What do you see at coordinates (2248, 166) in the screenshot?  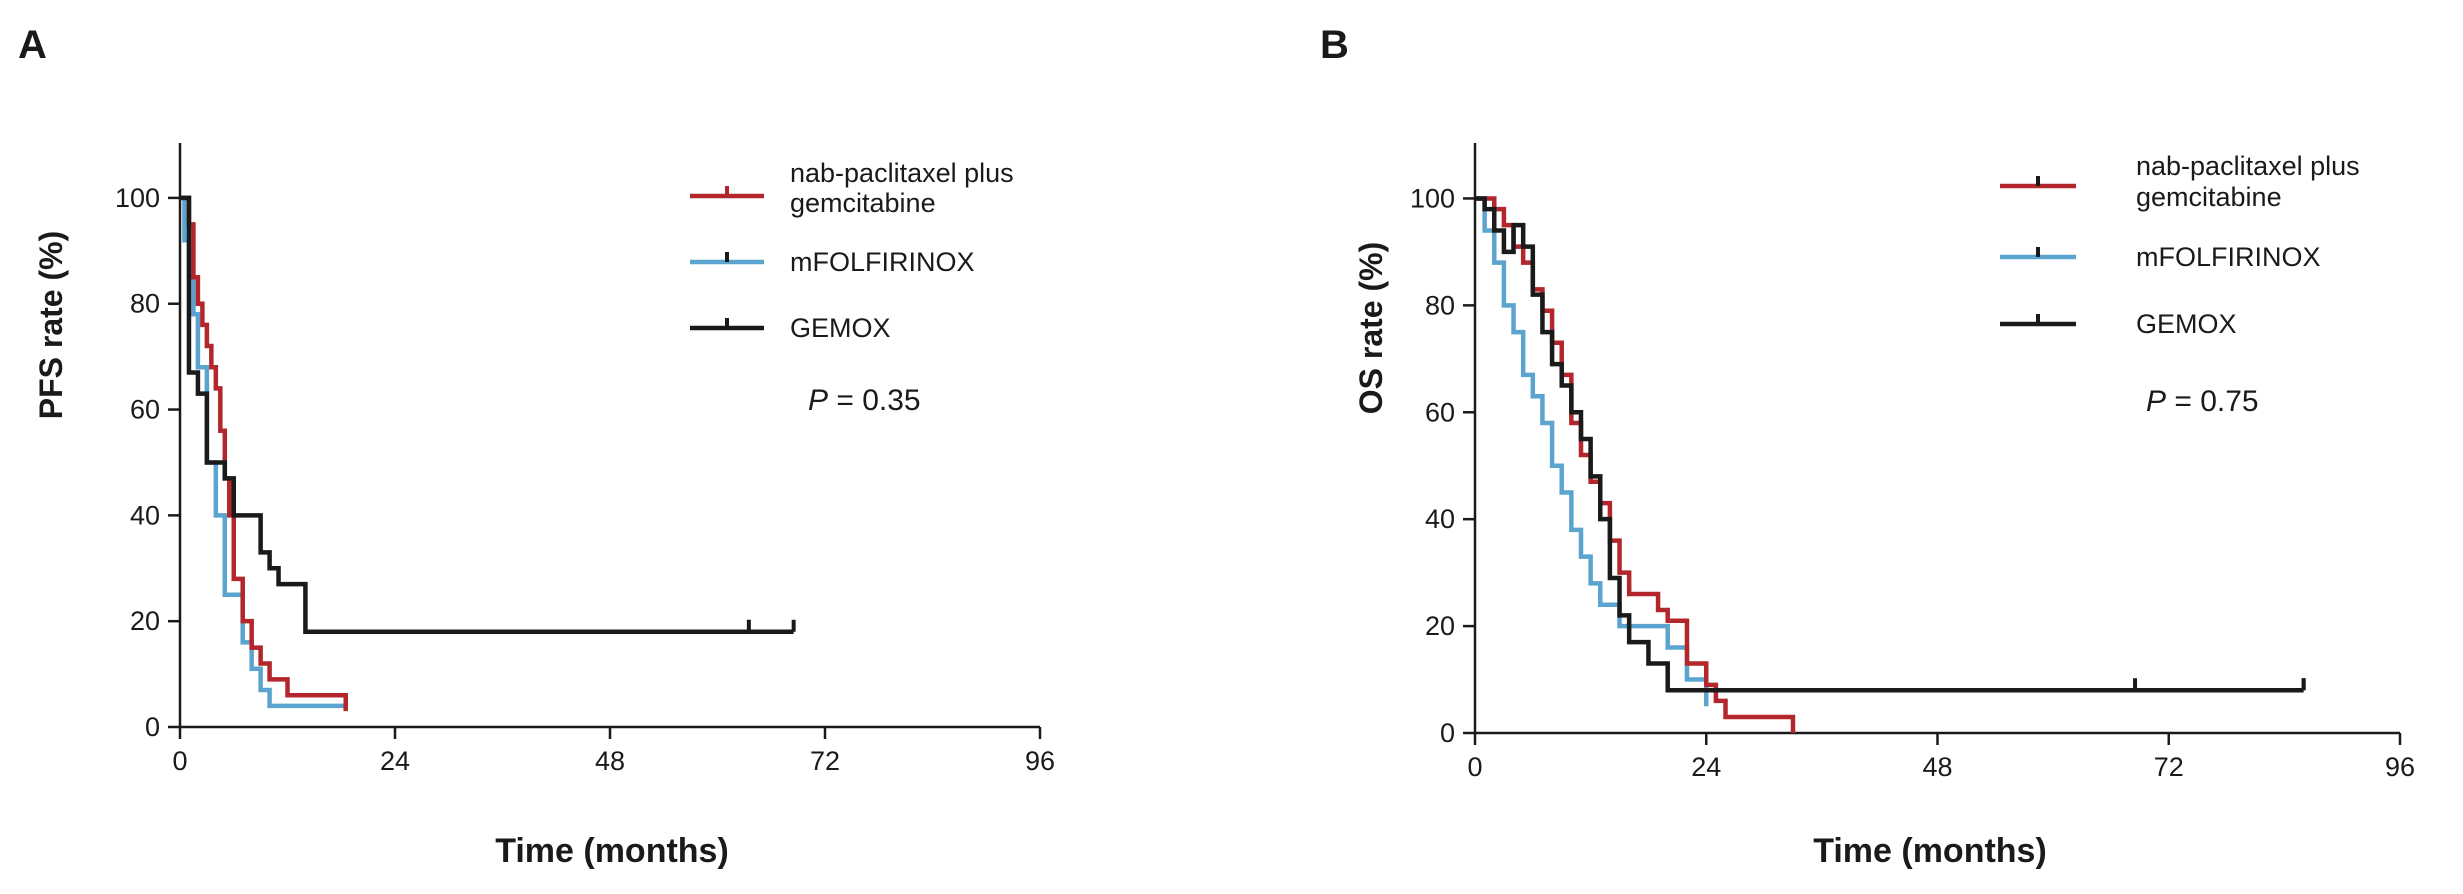 I see `legend-label-nab-b-line1: nab-paclitaxel plus` at bounding box center [2248, 166].